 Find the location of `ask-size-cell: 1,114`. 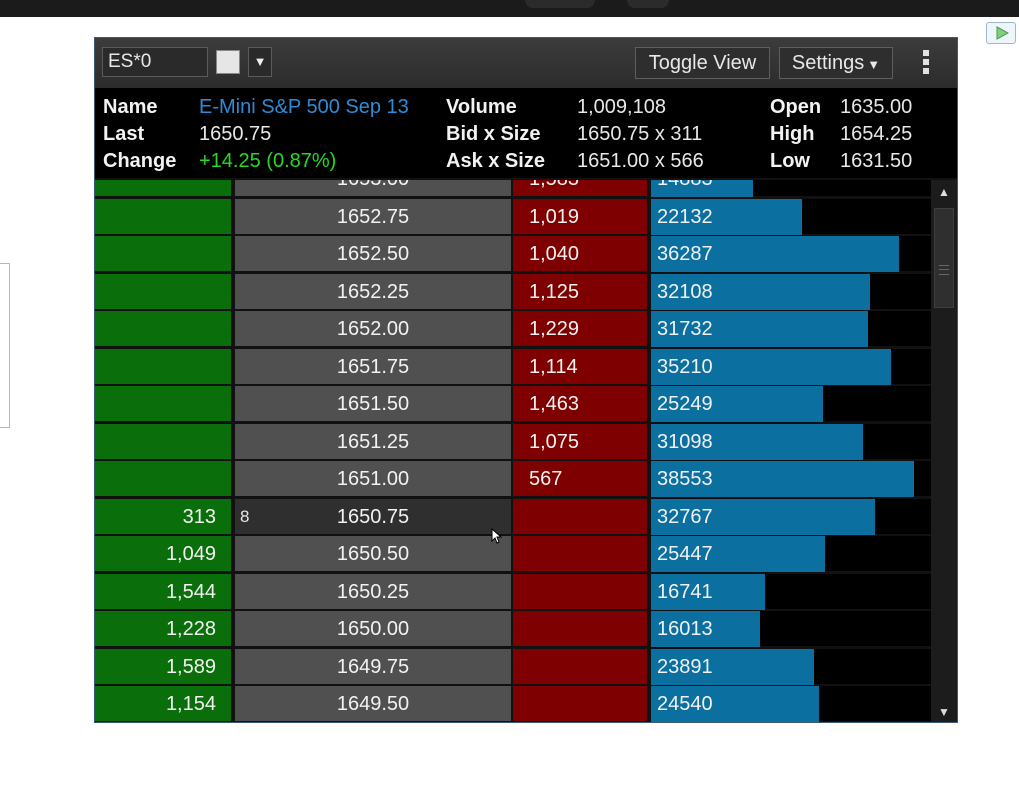

ask-size-cell: 1,114 is located at coordinates (580, 366).